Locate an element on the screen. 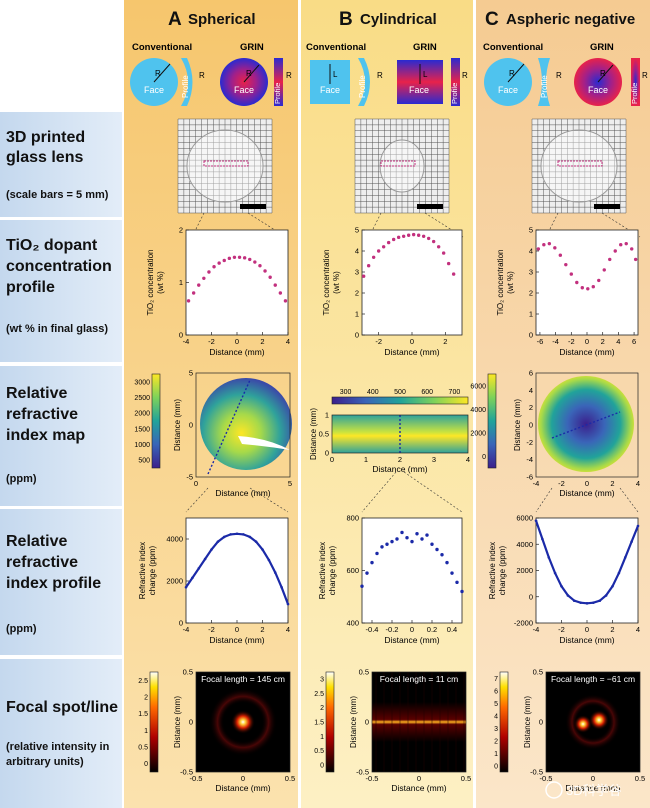 The height and width of the screenshot is (808, 650). conv-profile-c is located at coordinates (544, 82).